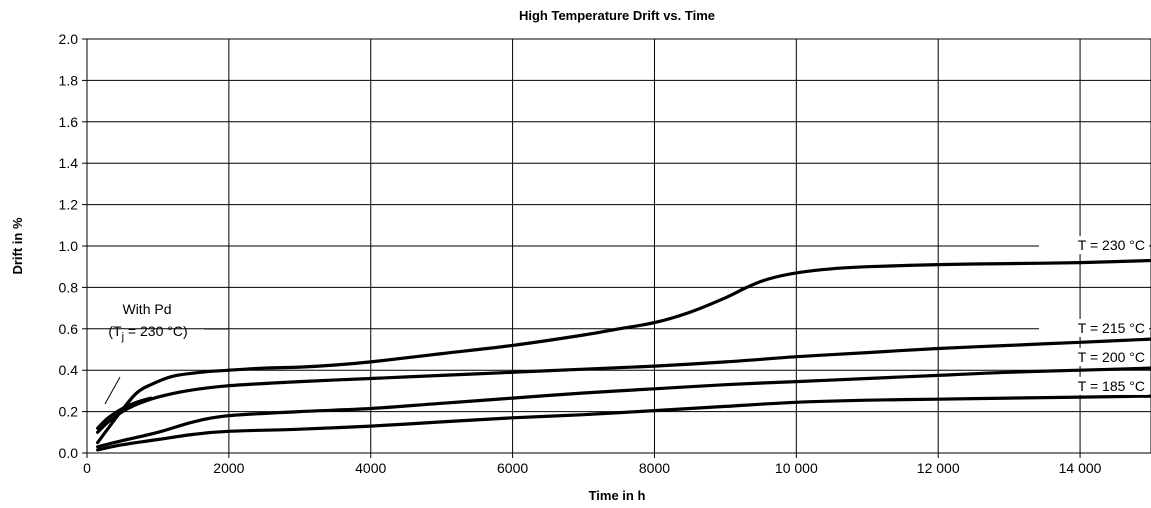 This screenshot has width=1151, height=508. I want to click on x-tick-label: 6000, so click(512, 468).